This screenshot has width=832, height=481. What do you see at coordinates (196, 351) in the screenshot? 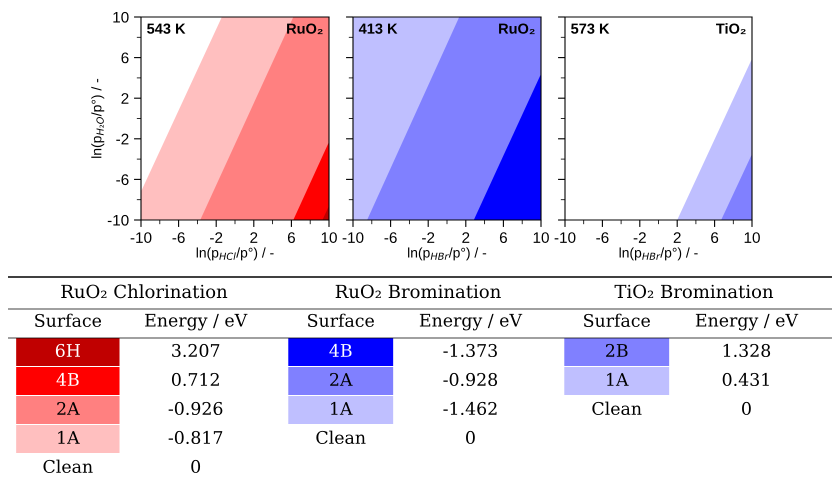
I see `data-label: 3.207` at bounding box center [196, 351].